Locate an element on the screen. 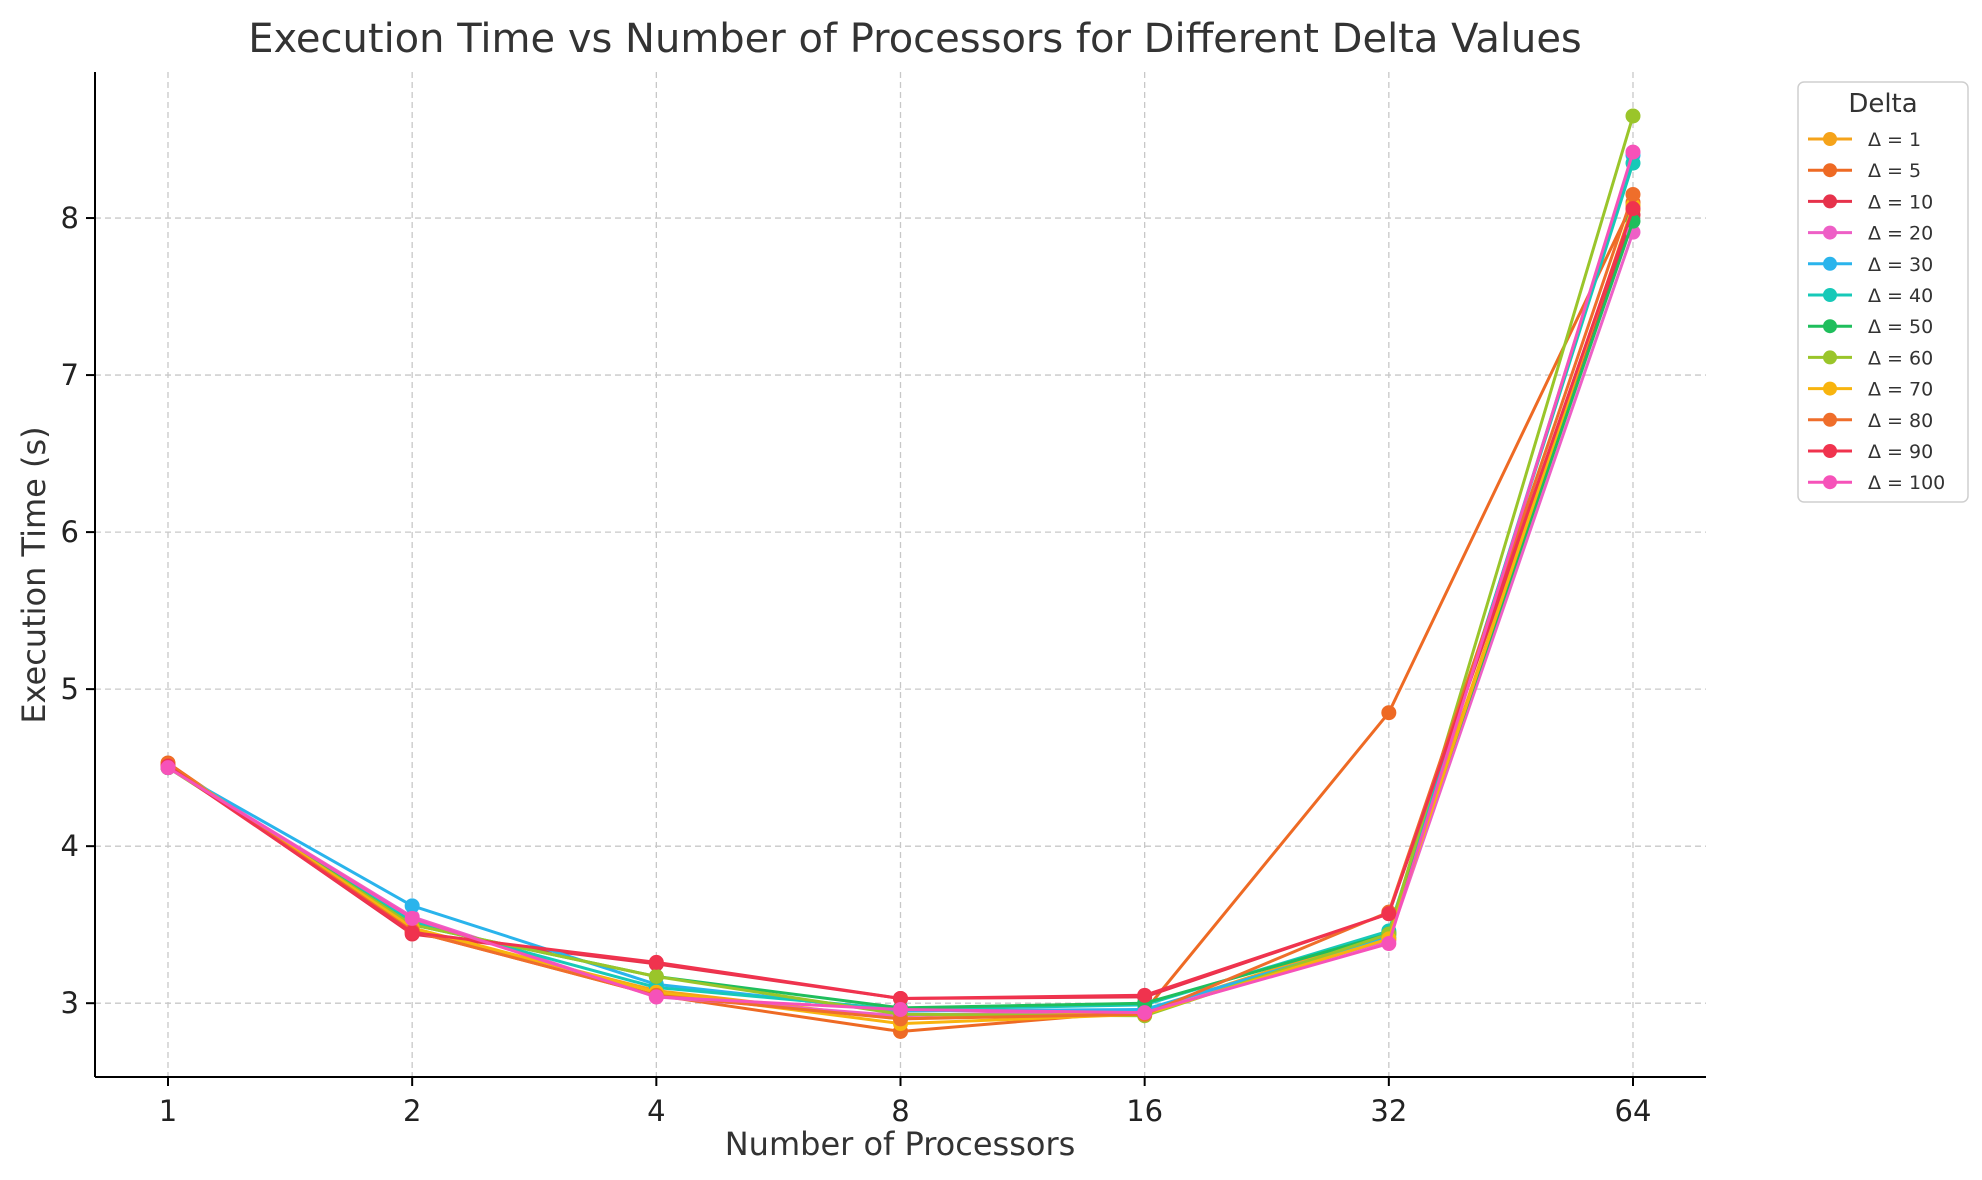 The width and height of the screenshot is (1982, 1180). legend-item: Δ = 80 is located at coordinates (1870, 421).